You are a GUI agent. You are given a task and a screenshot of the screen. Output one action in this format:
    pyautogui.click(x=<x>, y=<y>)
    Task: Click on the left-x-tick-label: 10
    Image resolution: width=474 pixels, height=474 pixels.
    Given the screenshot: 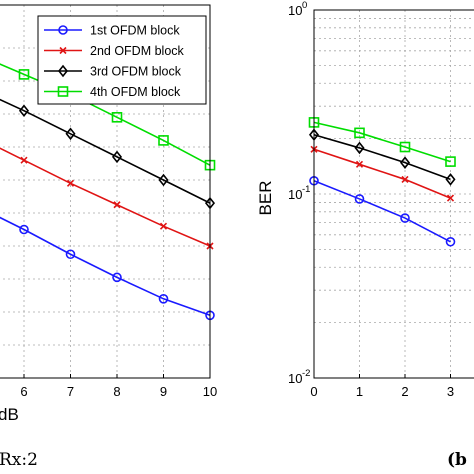 What is the action you would take?
    pyautogui.click(x=210, y=391)
    